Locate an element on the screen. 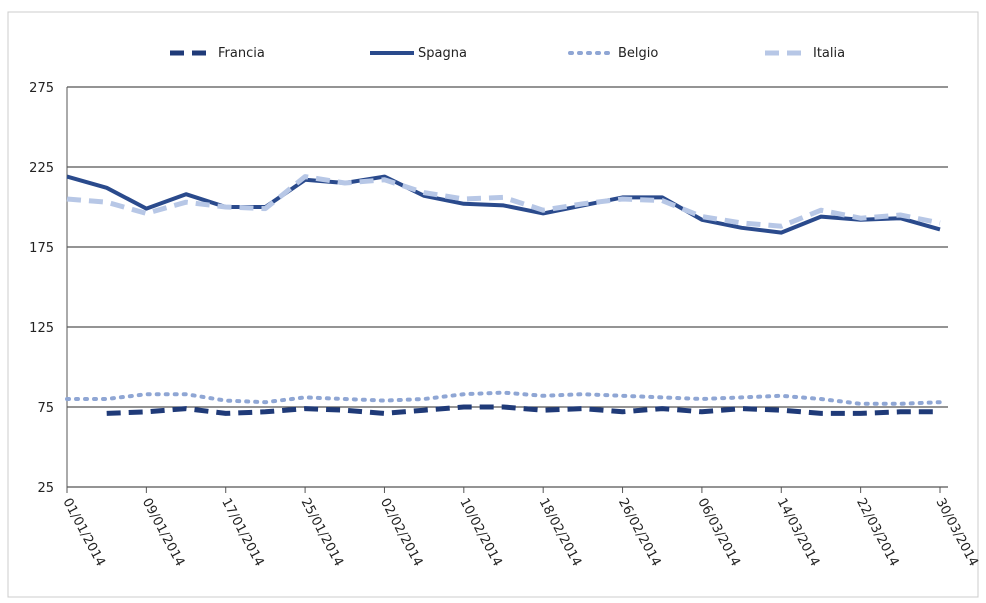 This screenshot has width=986, height=603. x-tick-label: 09/01/2014 is located at coordinates (163, 532).